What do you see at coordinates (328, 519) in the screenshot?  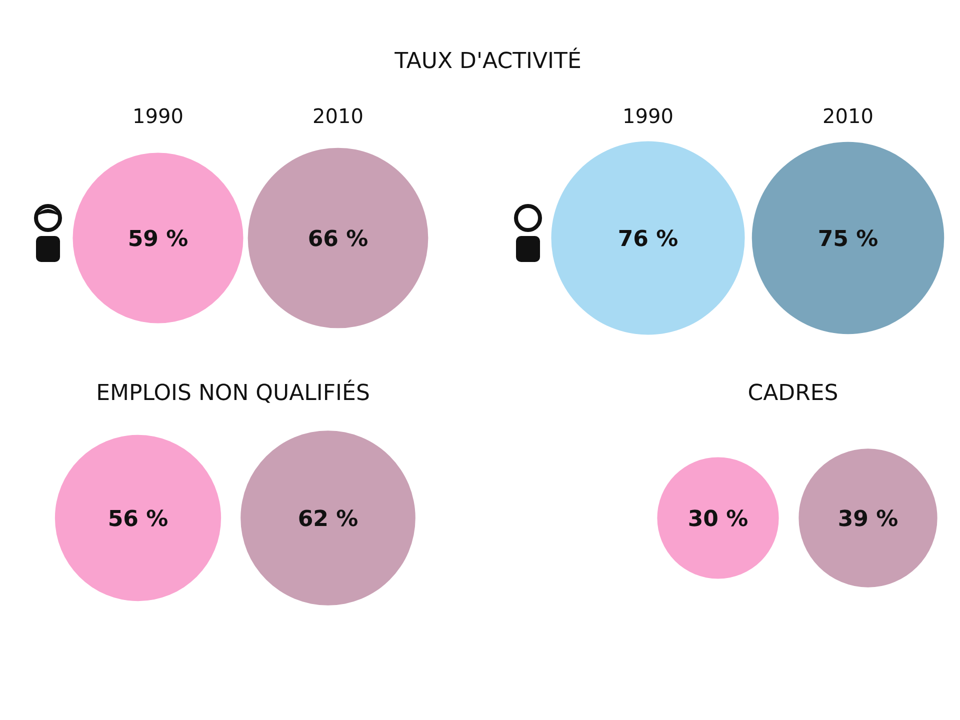 I see `data-label: 62 %` at bounding box center [328, 519].